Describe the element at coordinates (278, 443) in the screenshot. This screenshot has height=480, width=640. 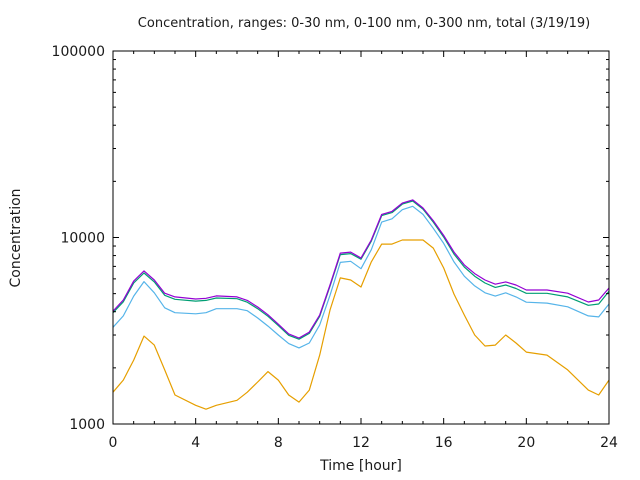
I see `x-tick-label: 8` at that location.